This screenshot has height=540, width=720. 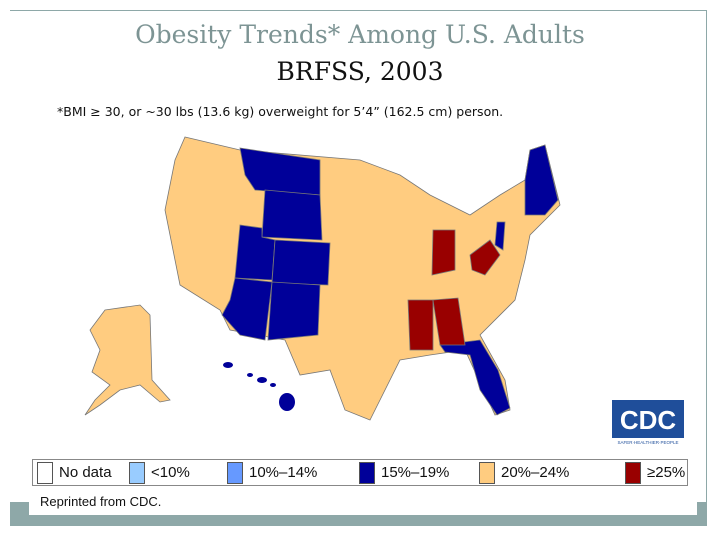 I want to click on state-wyoming, so click(x=292, y=215).